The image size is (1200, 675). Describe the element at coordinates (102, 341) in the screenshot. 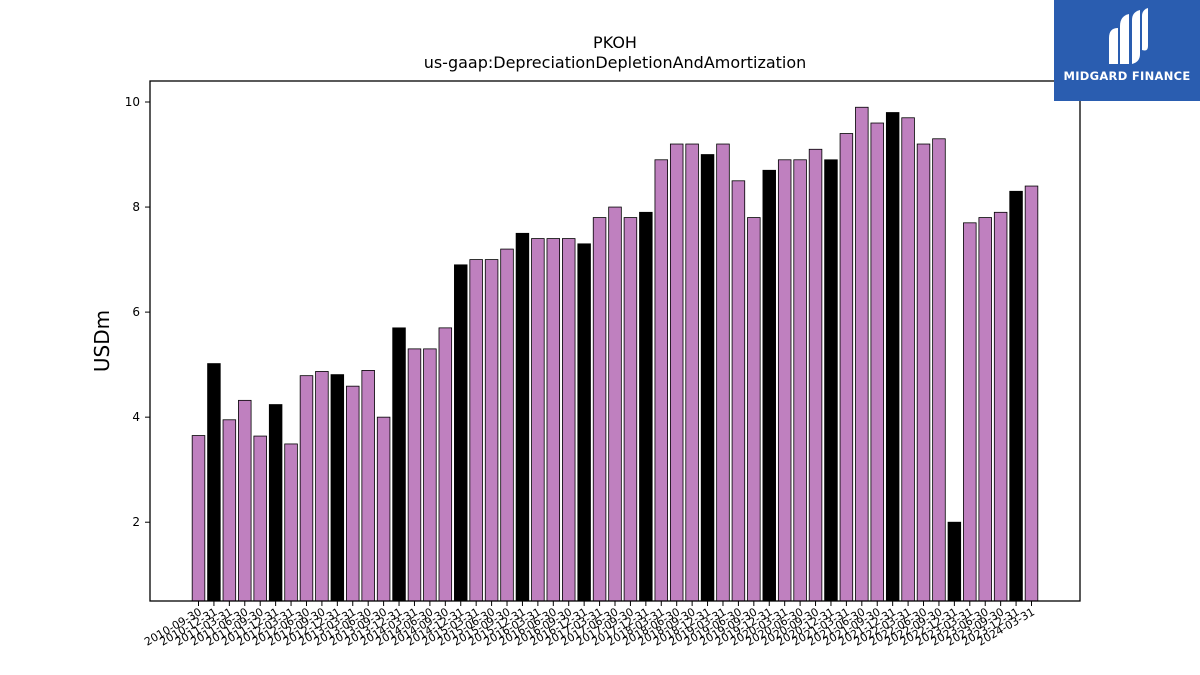

I see `y-axis-label: USDm` at that location.